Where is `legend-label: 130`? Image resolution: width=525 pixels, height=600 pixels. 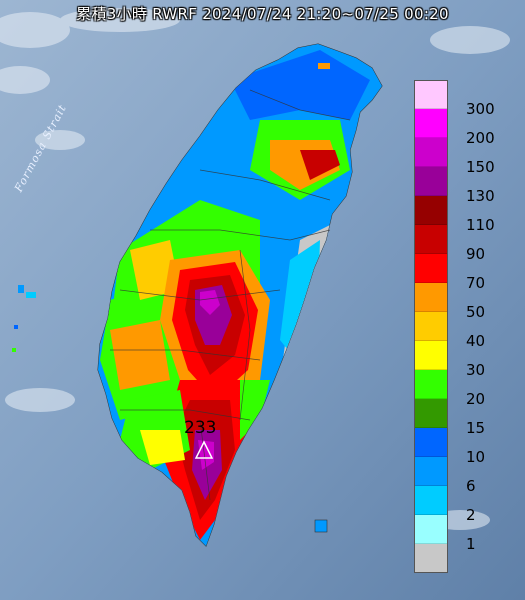
legend-label: 130 is located at coordinates (480, 196).